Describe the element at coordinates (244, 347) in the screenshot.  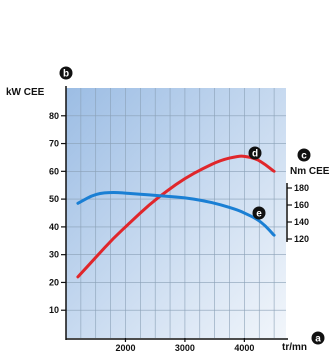
I see `x-tick-label: 4000` at that location.